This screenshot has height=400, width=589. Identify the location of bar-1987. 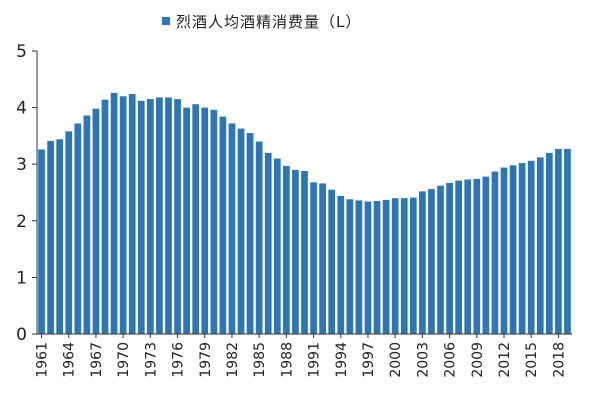
(277, 246).